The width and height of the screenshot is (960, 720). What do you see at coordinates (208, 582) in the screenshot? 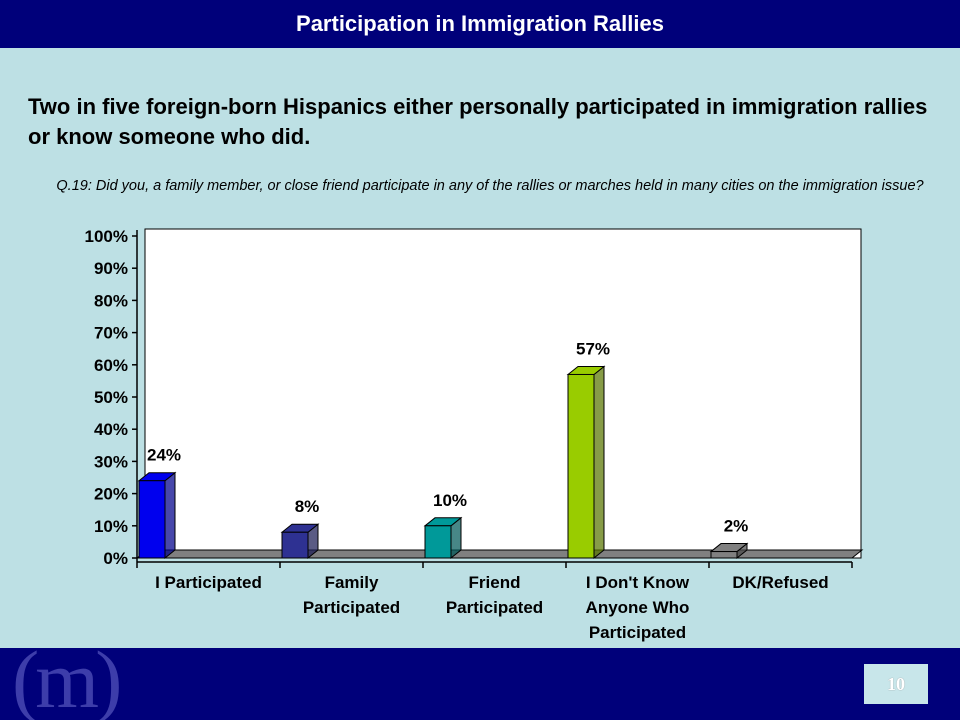
I see `x-tick-label: I Participated` at bounding box center [208, 582].